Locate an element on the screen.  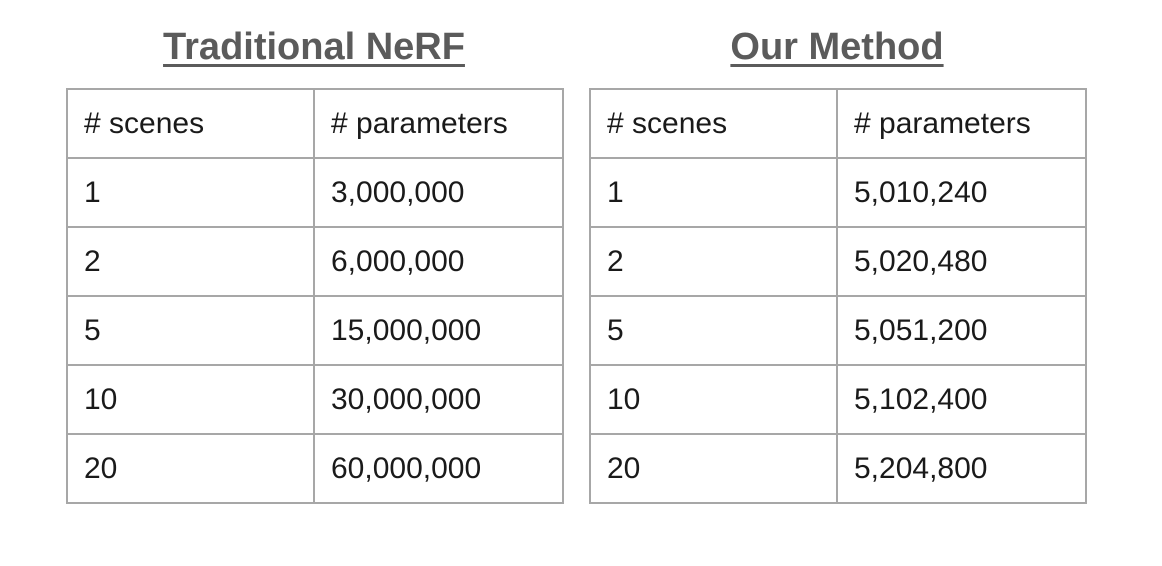
table-row: 10 30,000,000 is located at coordinates (315, 399).